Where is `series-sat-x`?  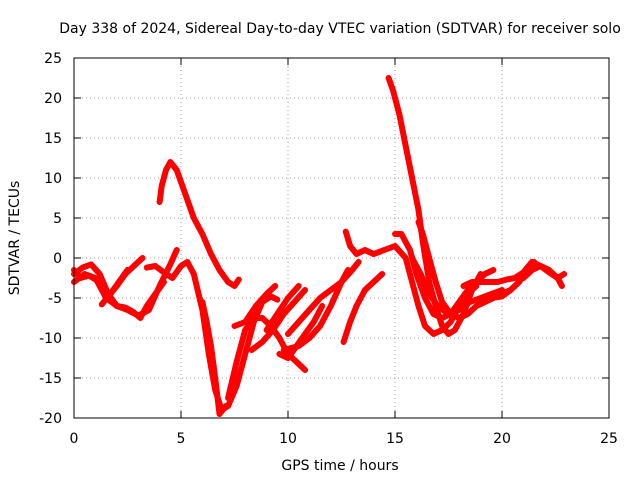
series-sat-x is located at coordinates (544, 272).